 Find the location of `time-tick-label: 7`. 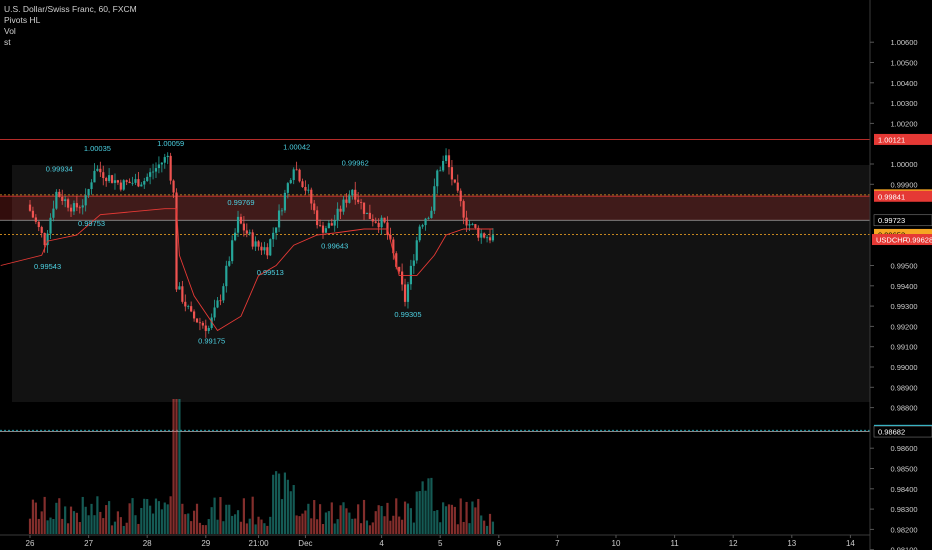

time-tick-label: 7 is located at coordinates (557, 543).